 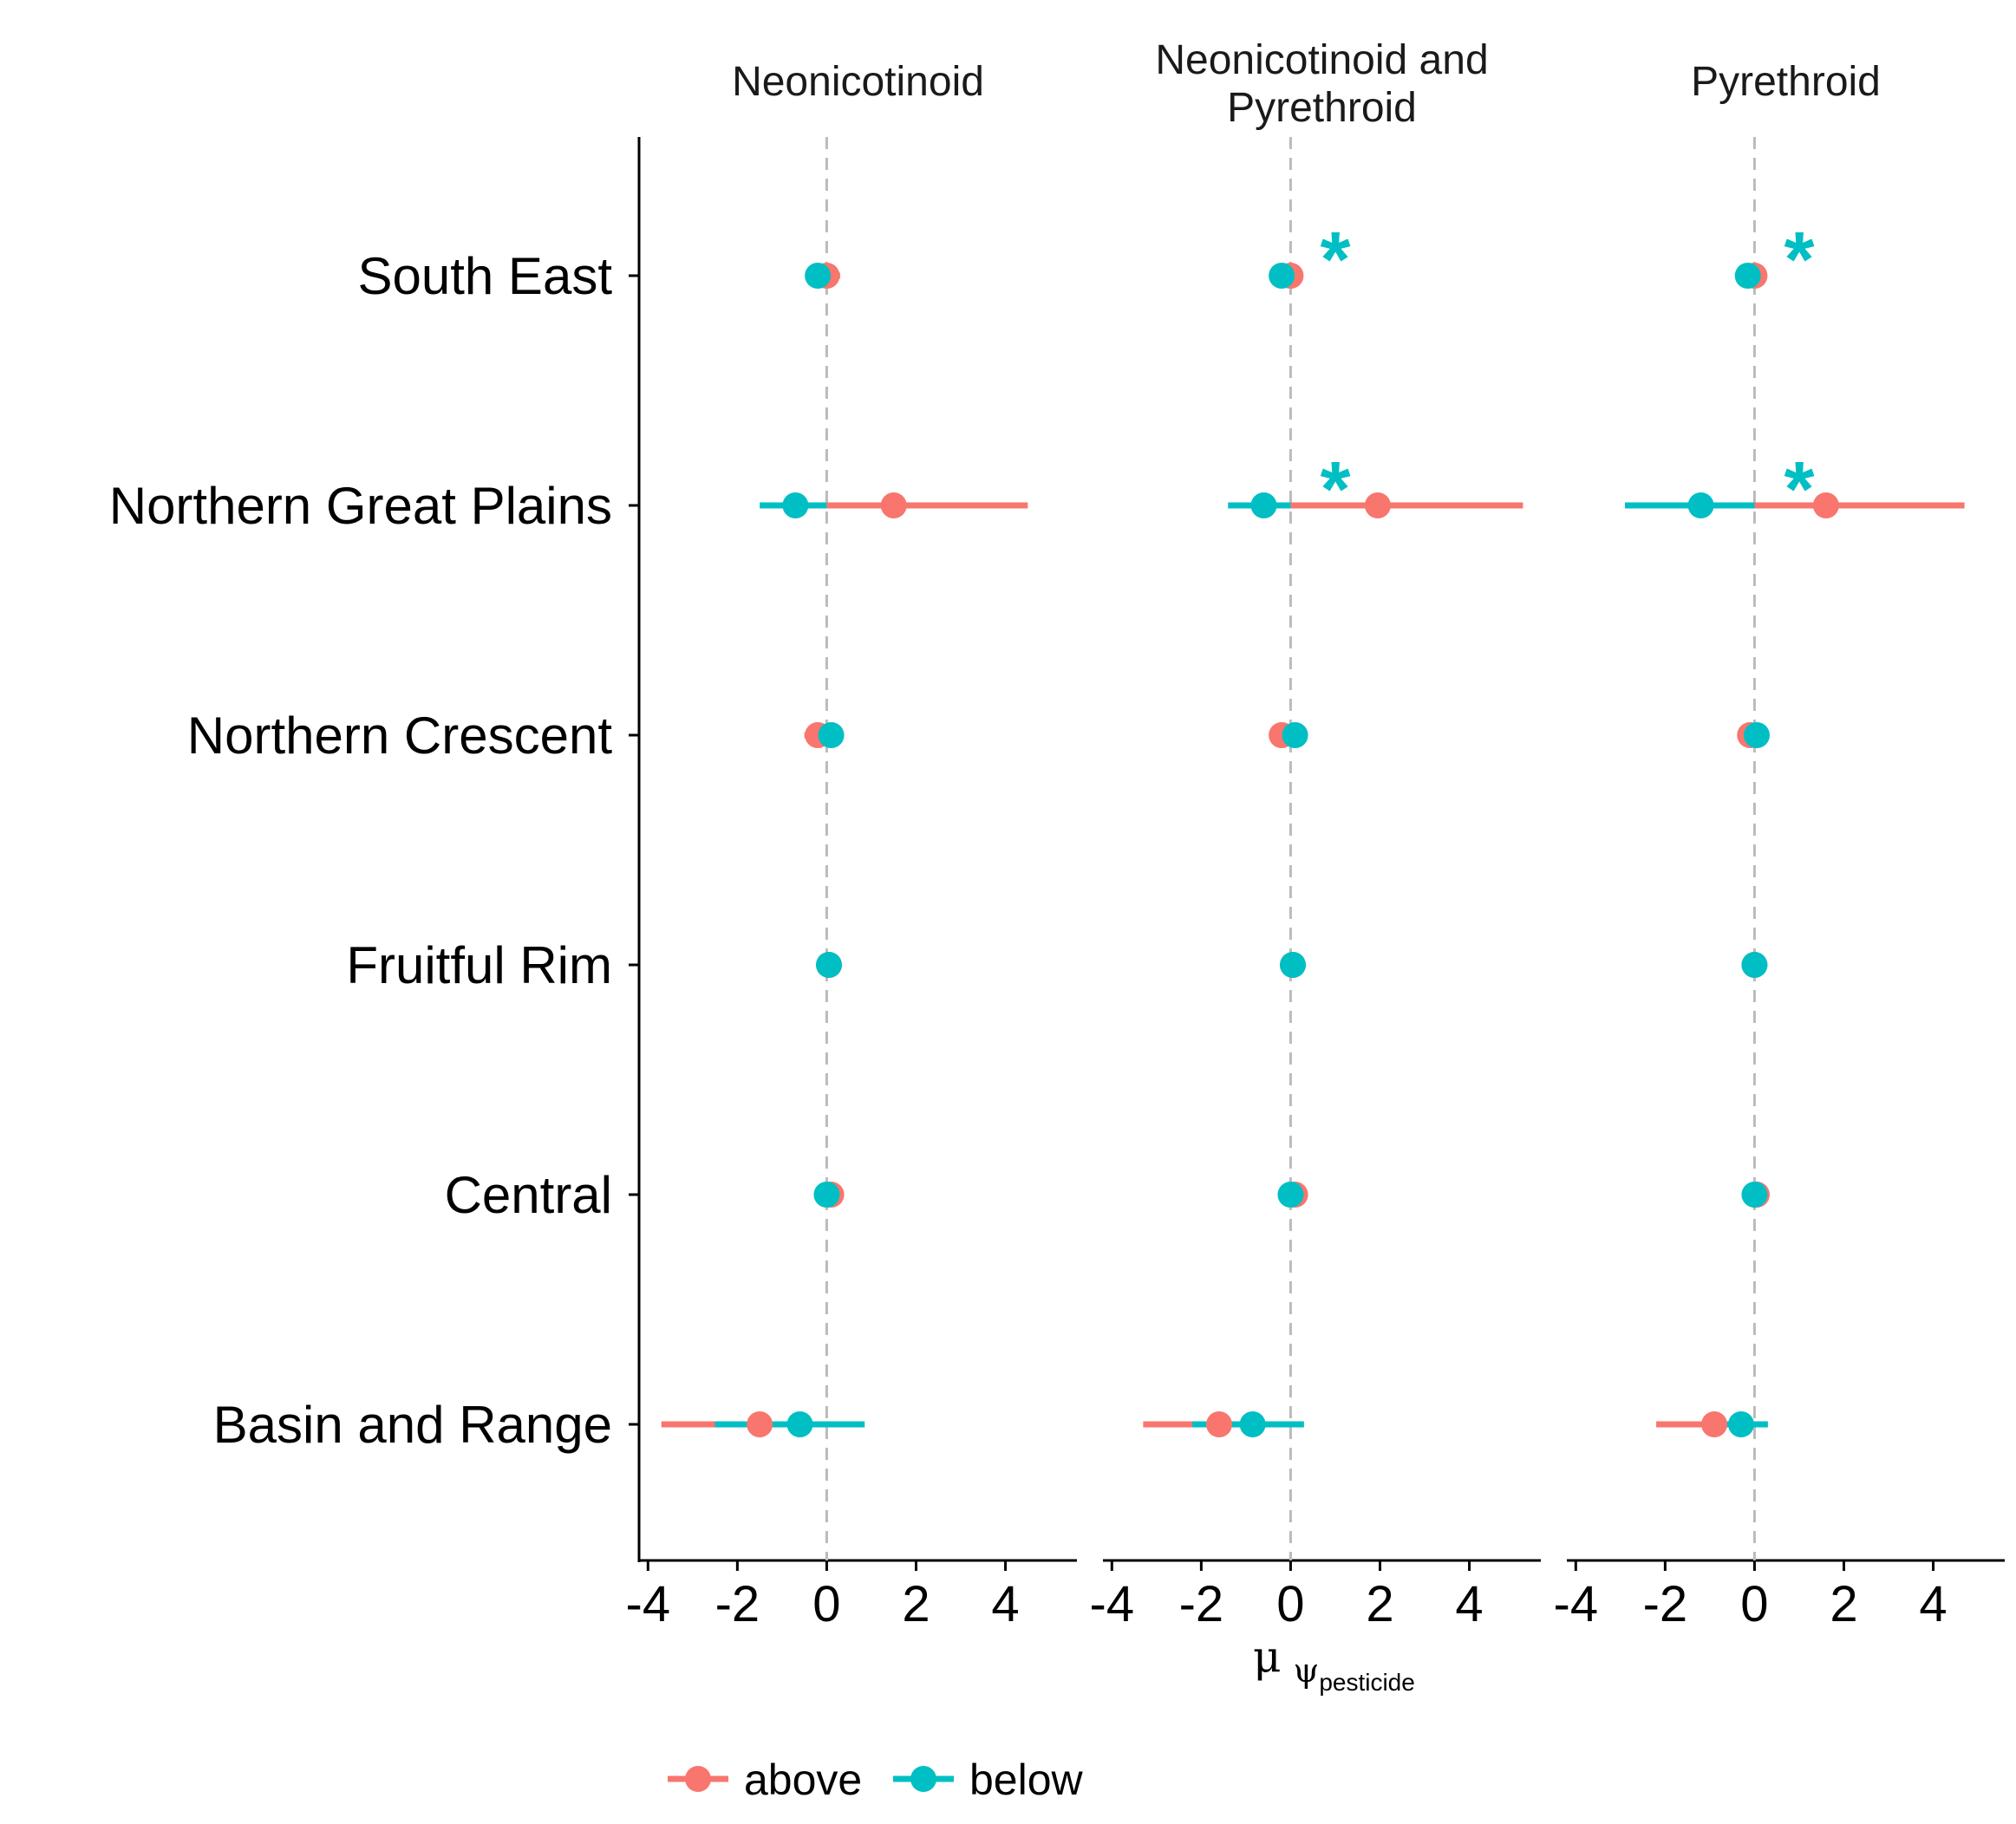 I want to click on y-tick-label-fruitful-rim: Fruitful Rim, so click(x=479, y=965).